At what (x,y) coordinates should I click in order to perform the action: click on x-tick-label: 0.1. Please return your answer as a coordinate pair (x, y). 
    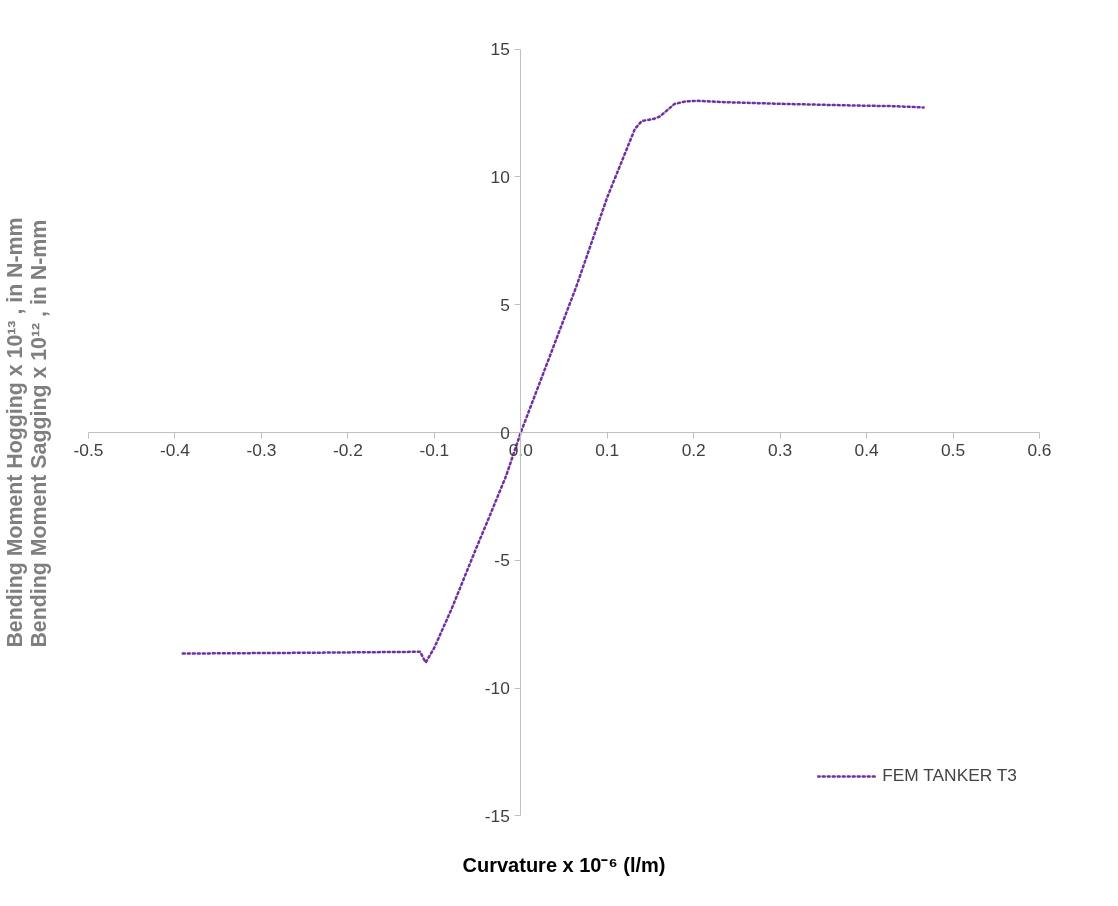
    Looking at the image, I should click on (607, 449).